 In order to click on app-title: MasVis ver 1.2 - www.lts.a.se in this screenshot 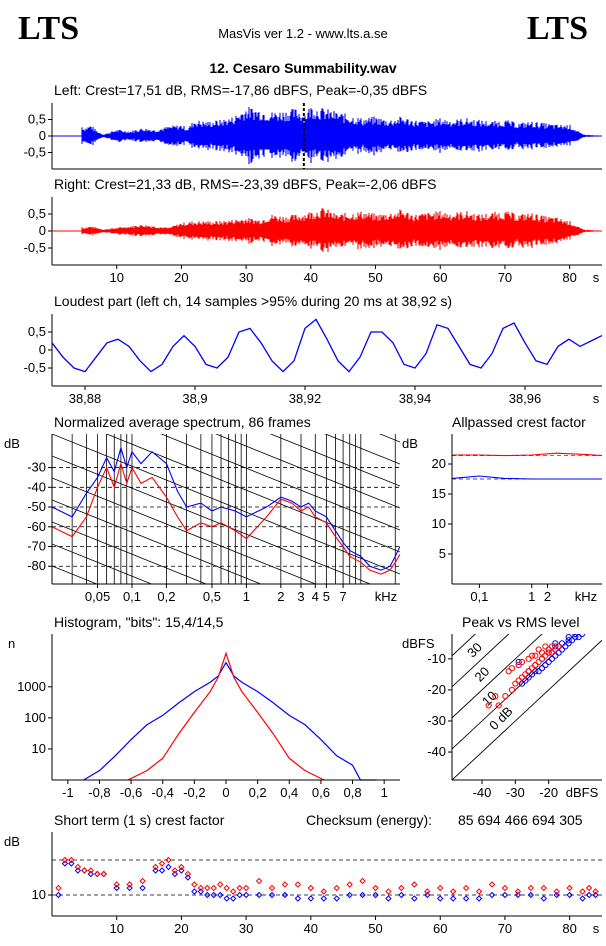, I will do `click(303, 33)`.